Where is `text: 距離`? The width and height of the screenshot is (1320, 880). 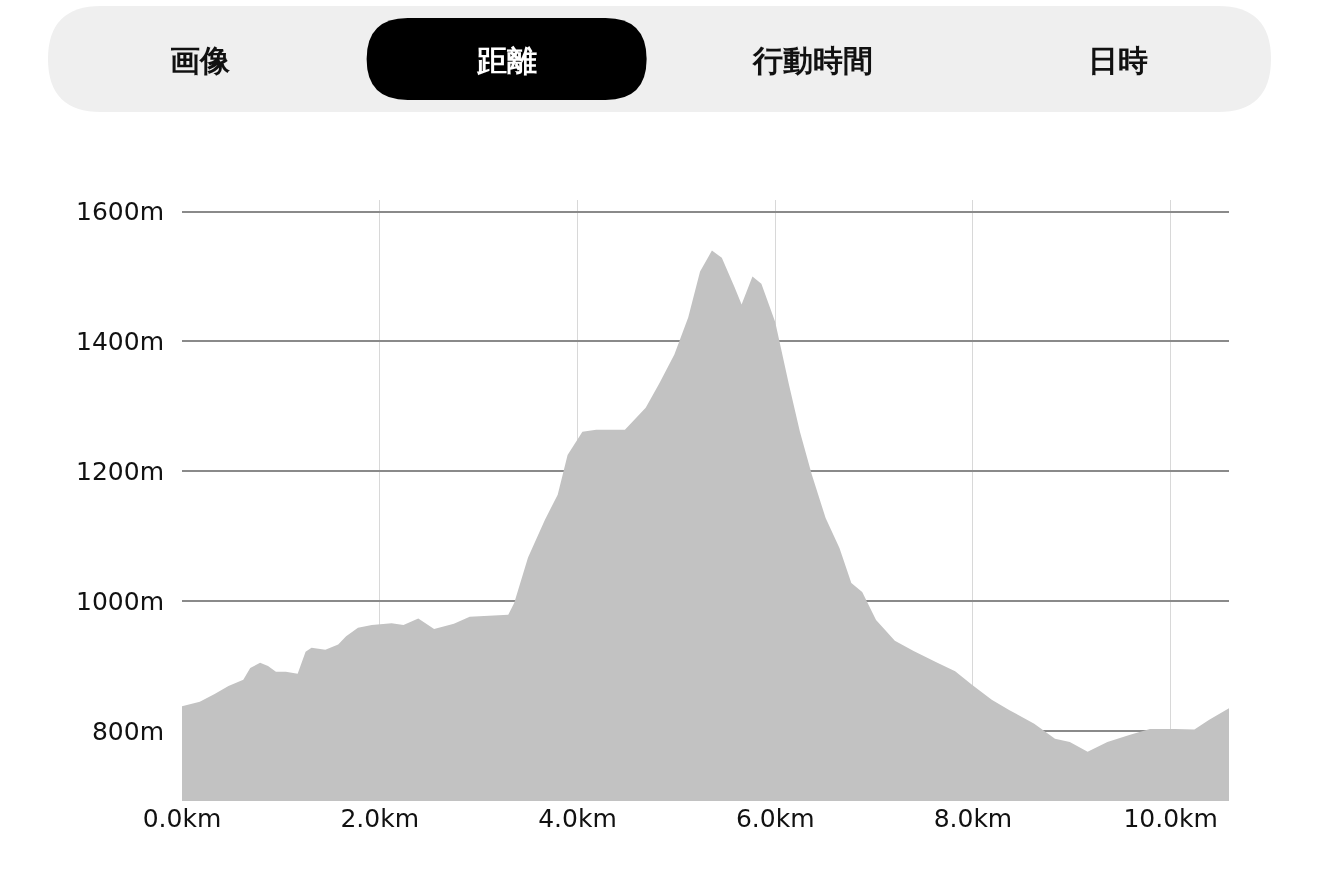 text: 距離 is located at coordinates (506, 60).